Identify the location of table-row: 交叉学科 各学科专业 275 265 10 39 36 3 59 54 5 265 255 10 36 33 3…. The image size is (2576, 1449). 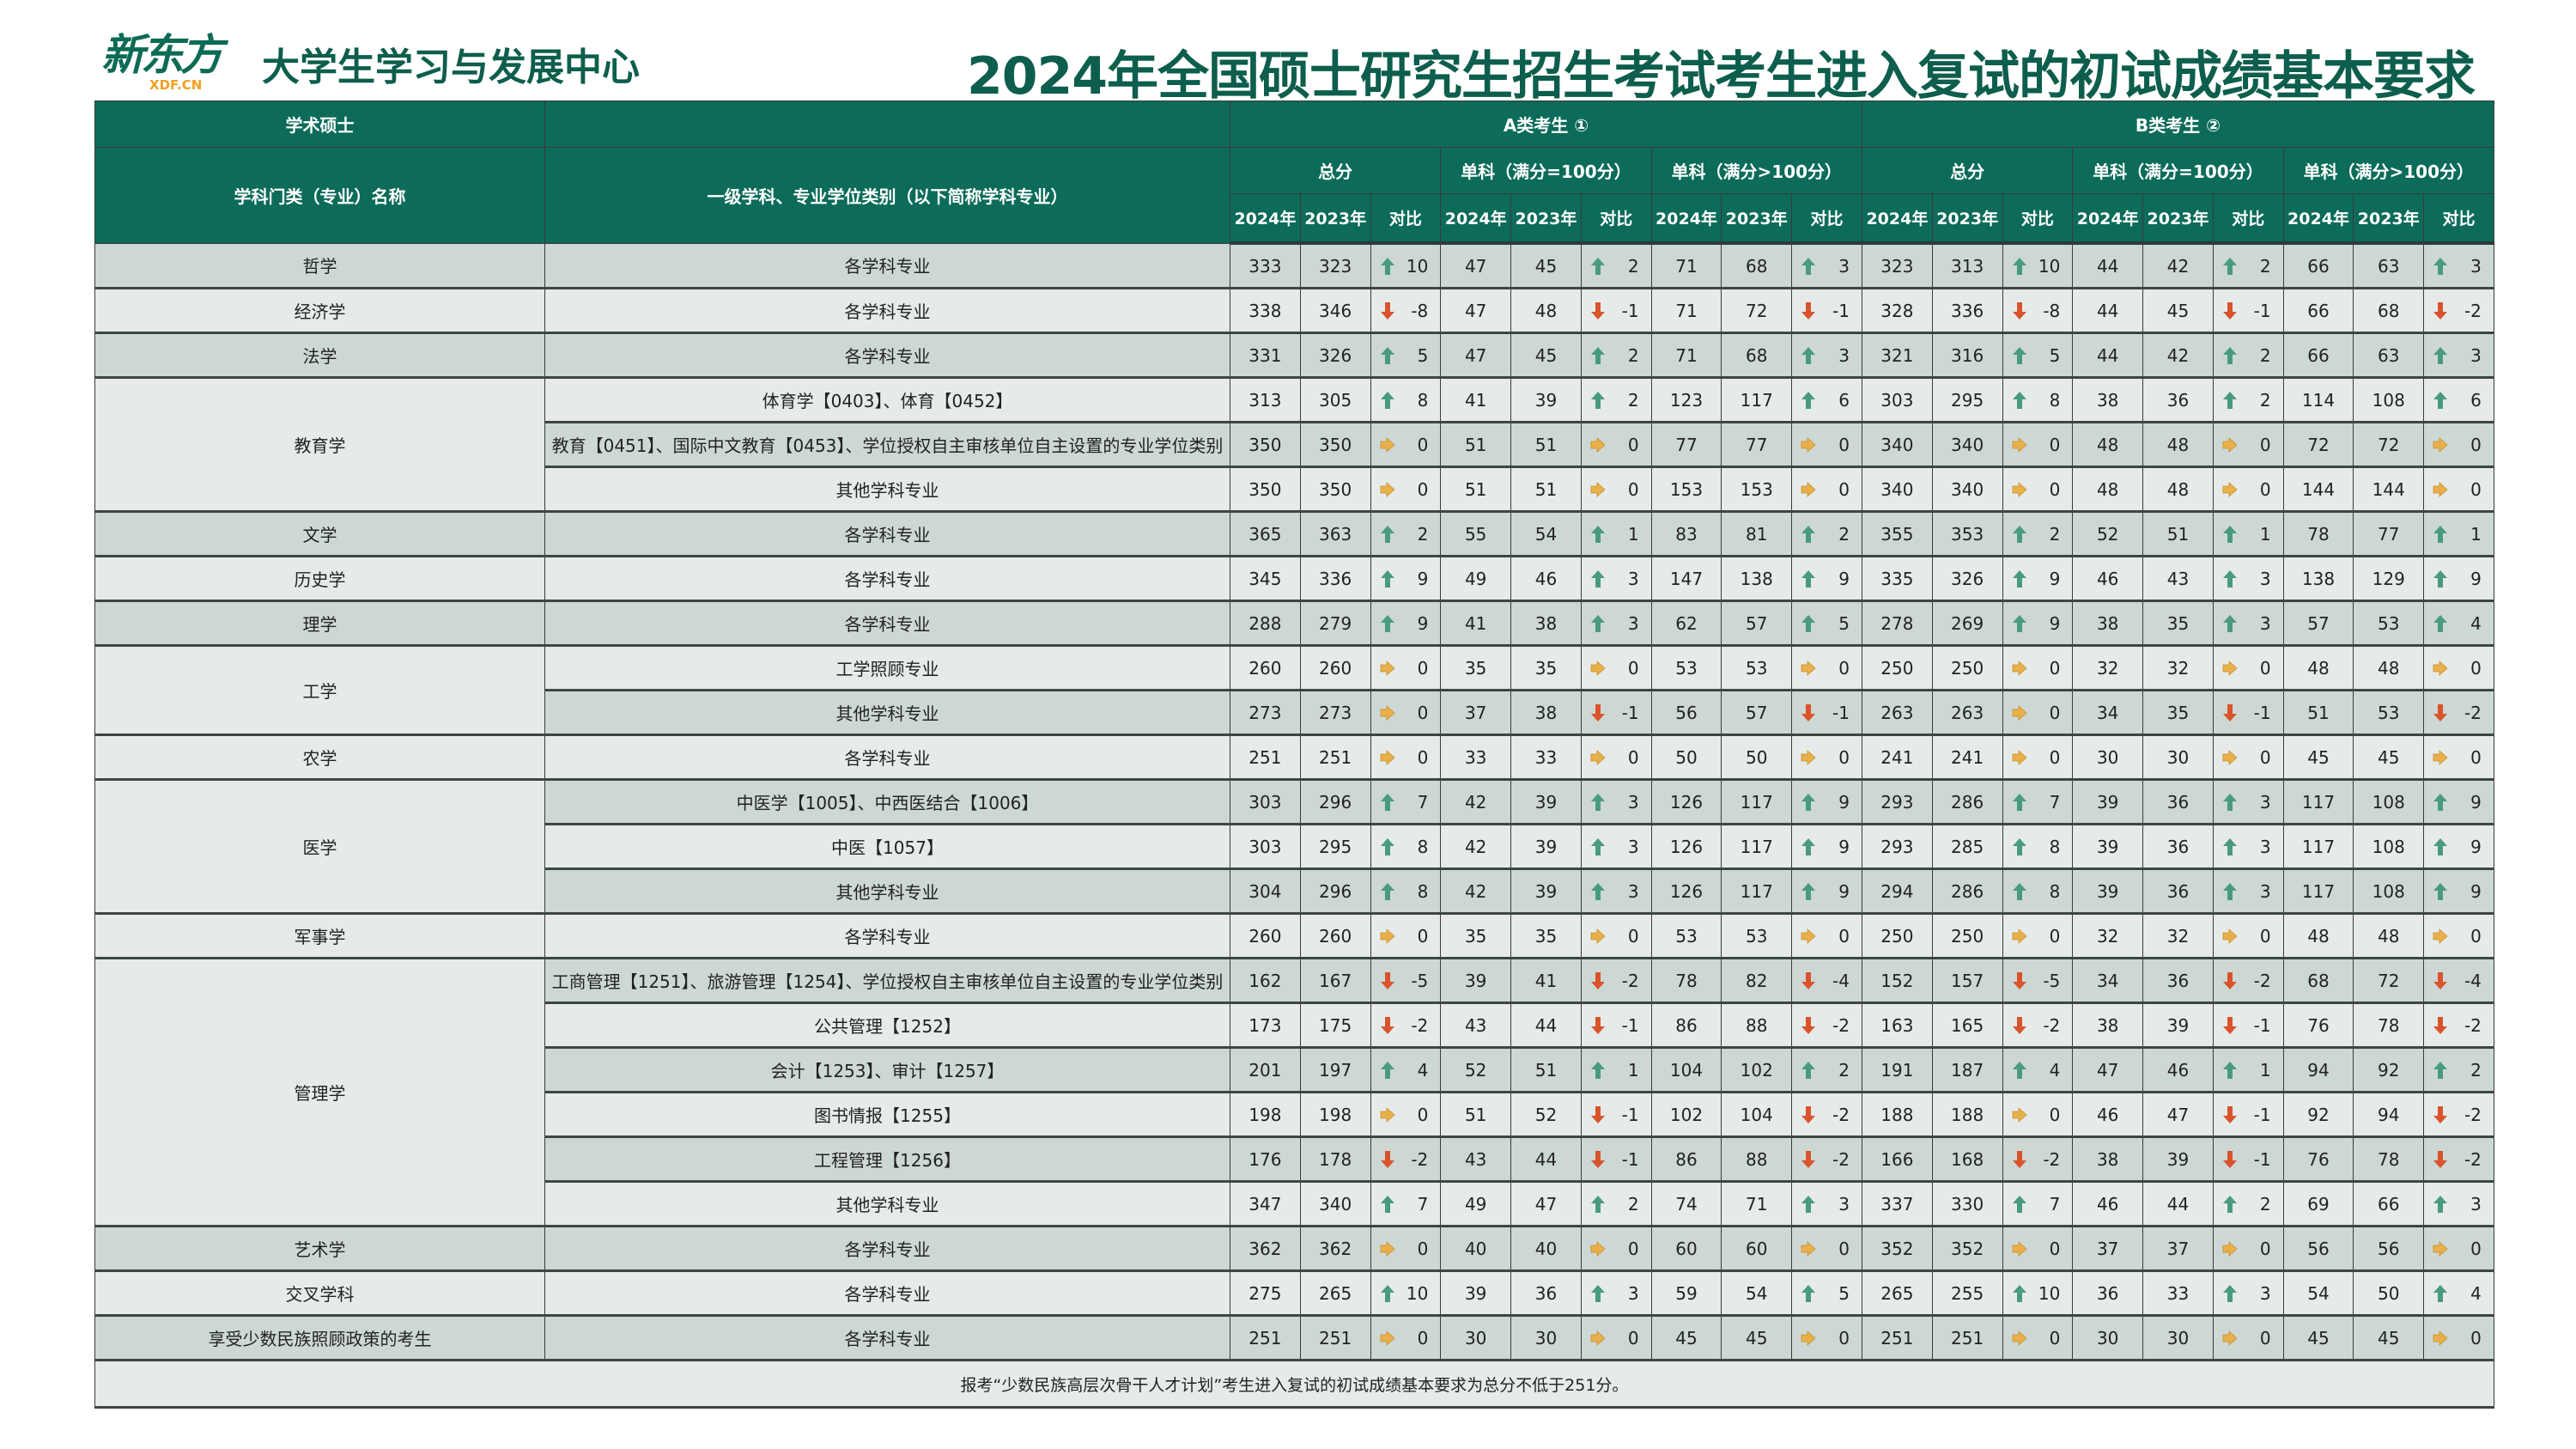
(1294, 1293).